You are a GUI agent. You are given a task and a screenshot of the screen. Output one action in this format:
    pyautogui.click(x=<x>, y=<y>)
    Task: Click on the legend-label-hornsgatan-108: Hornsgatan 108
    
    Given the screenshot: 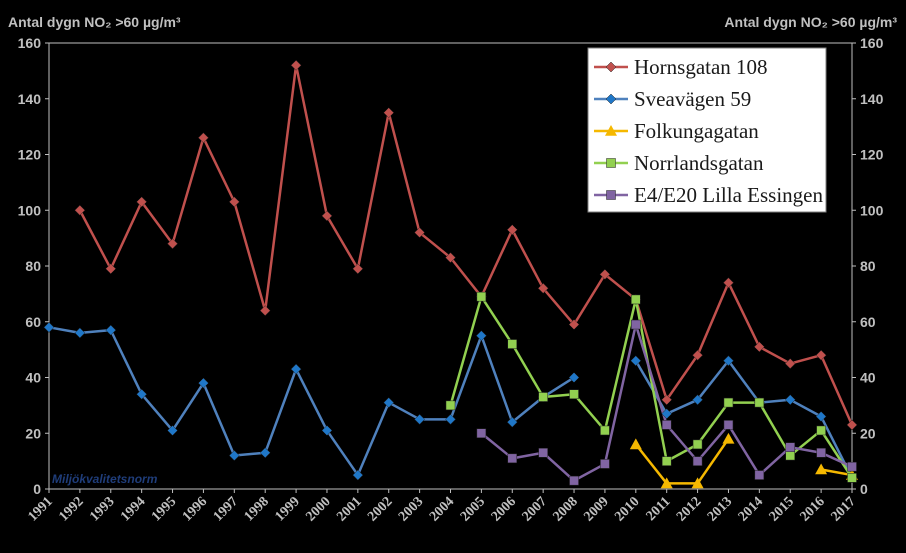 What is the action you would take?
    pyautogui.click(x=701, y=67)
    